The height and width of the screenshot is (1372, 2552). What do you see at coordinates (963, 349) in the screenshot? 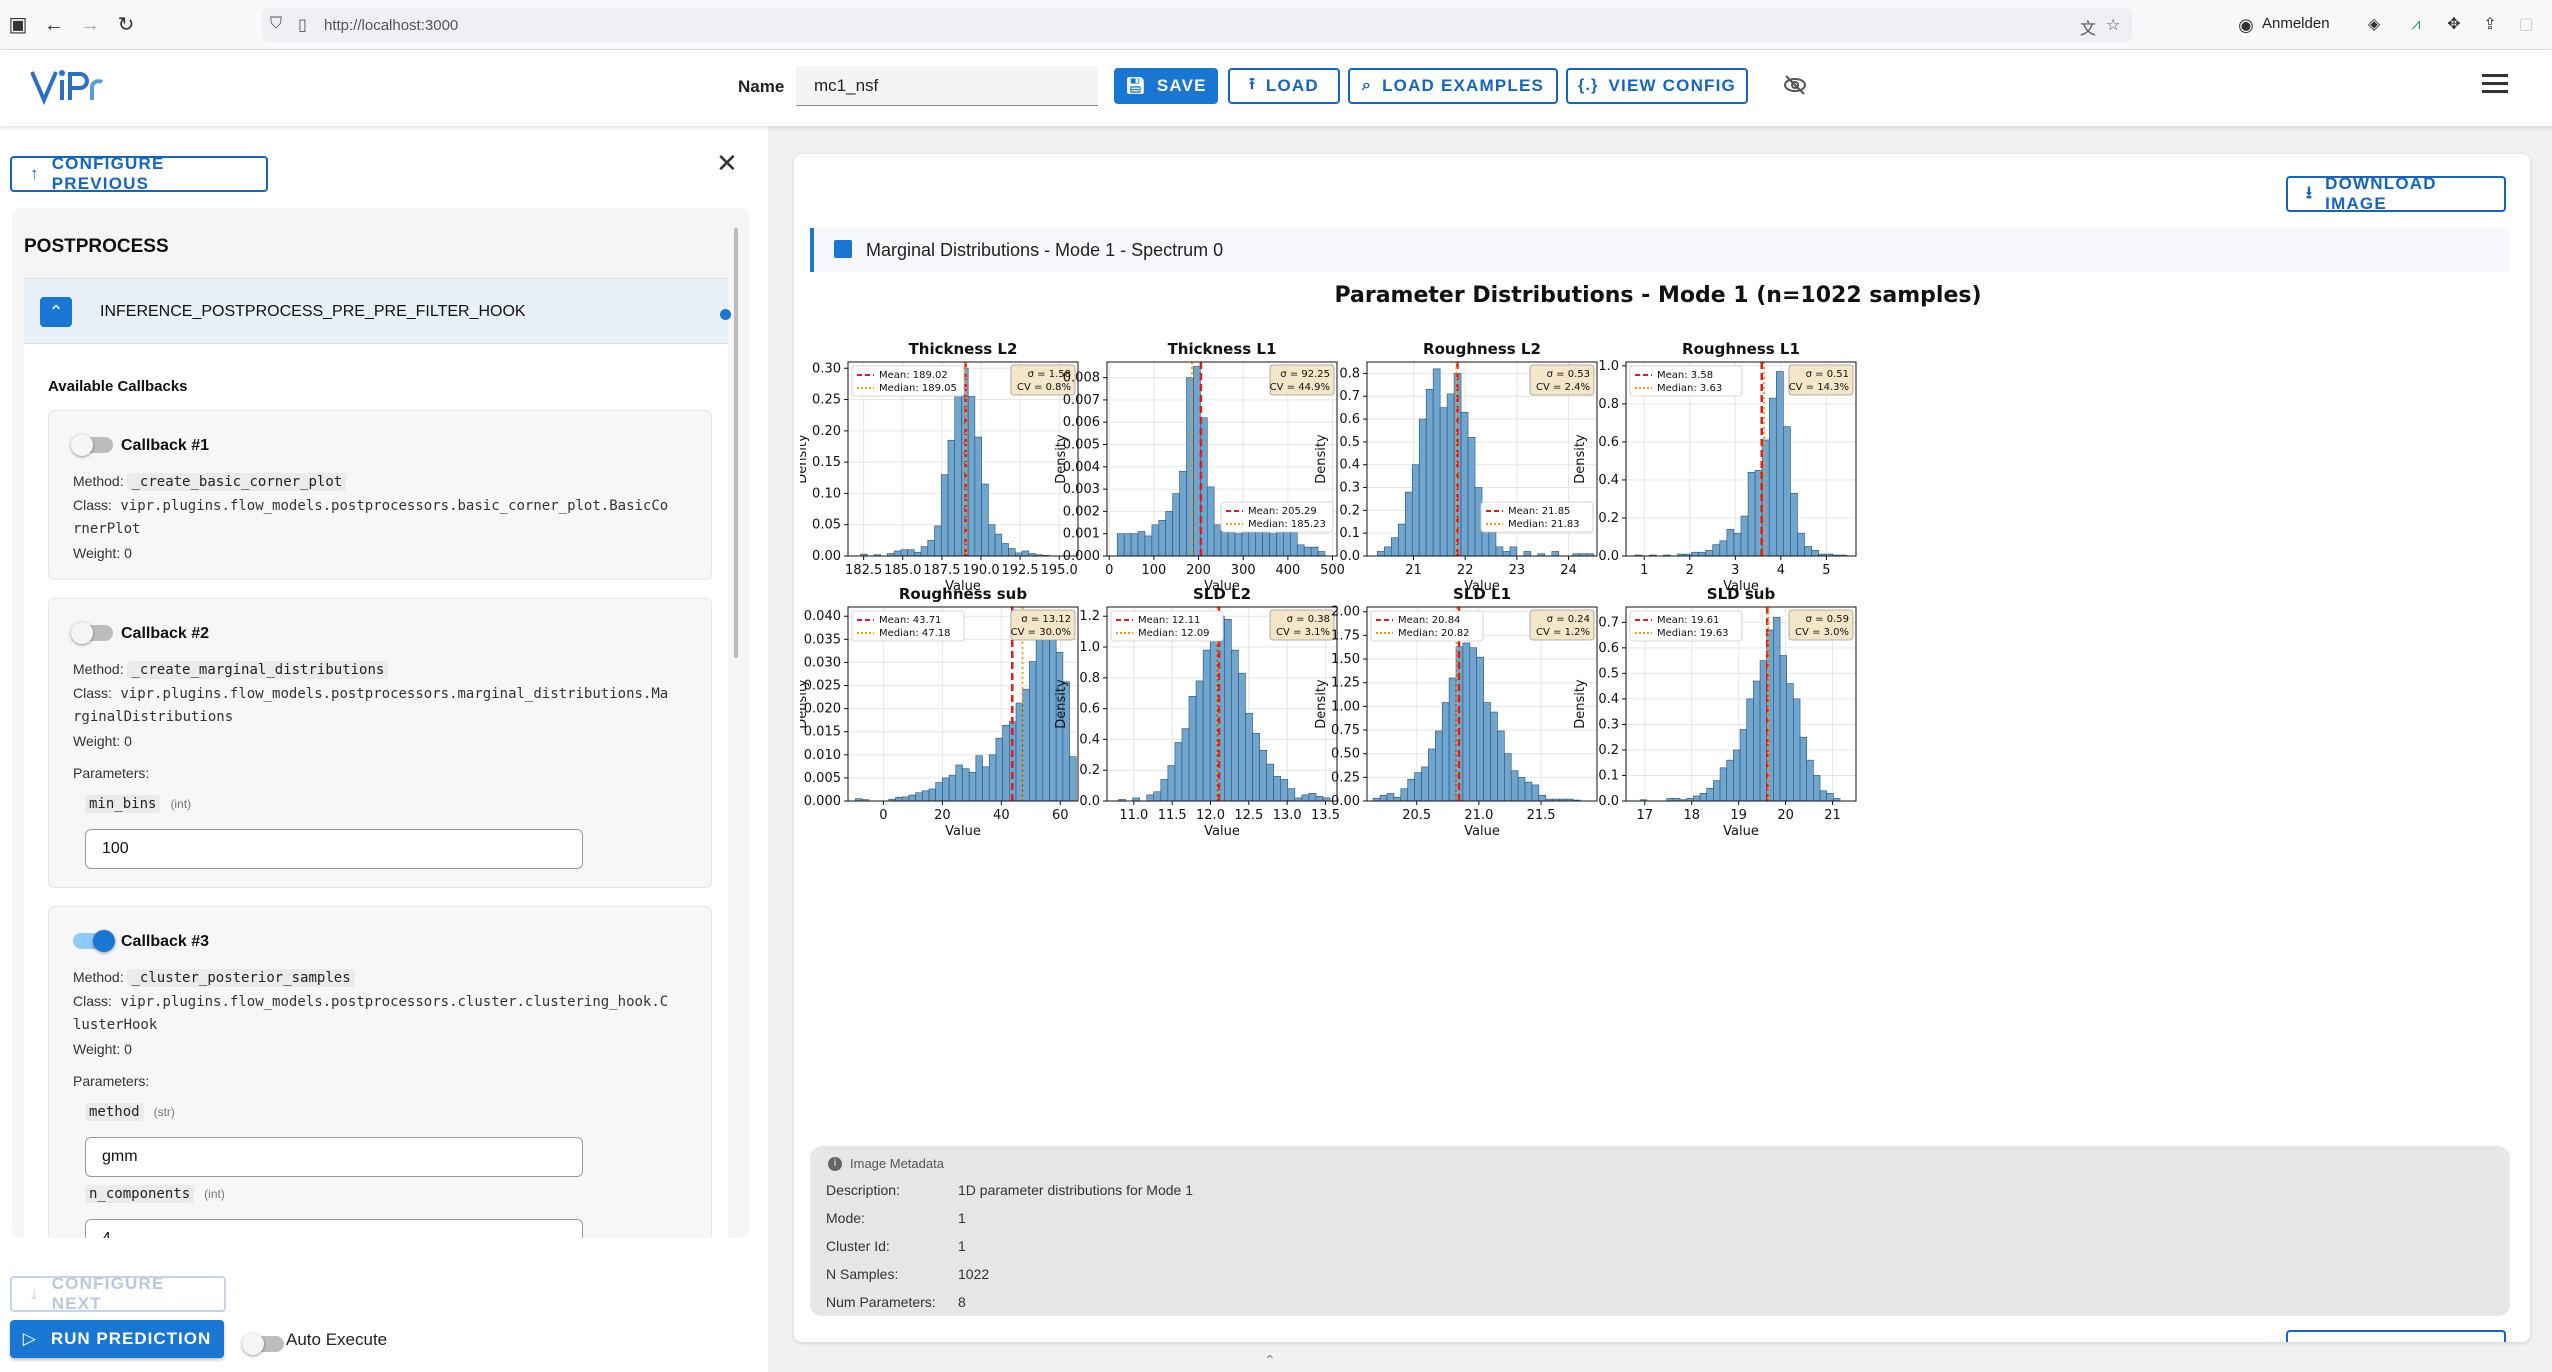
I see `subplot-title: Thickness L2` at bounding box center [963, 349].